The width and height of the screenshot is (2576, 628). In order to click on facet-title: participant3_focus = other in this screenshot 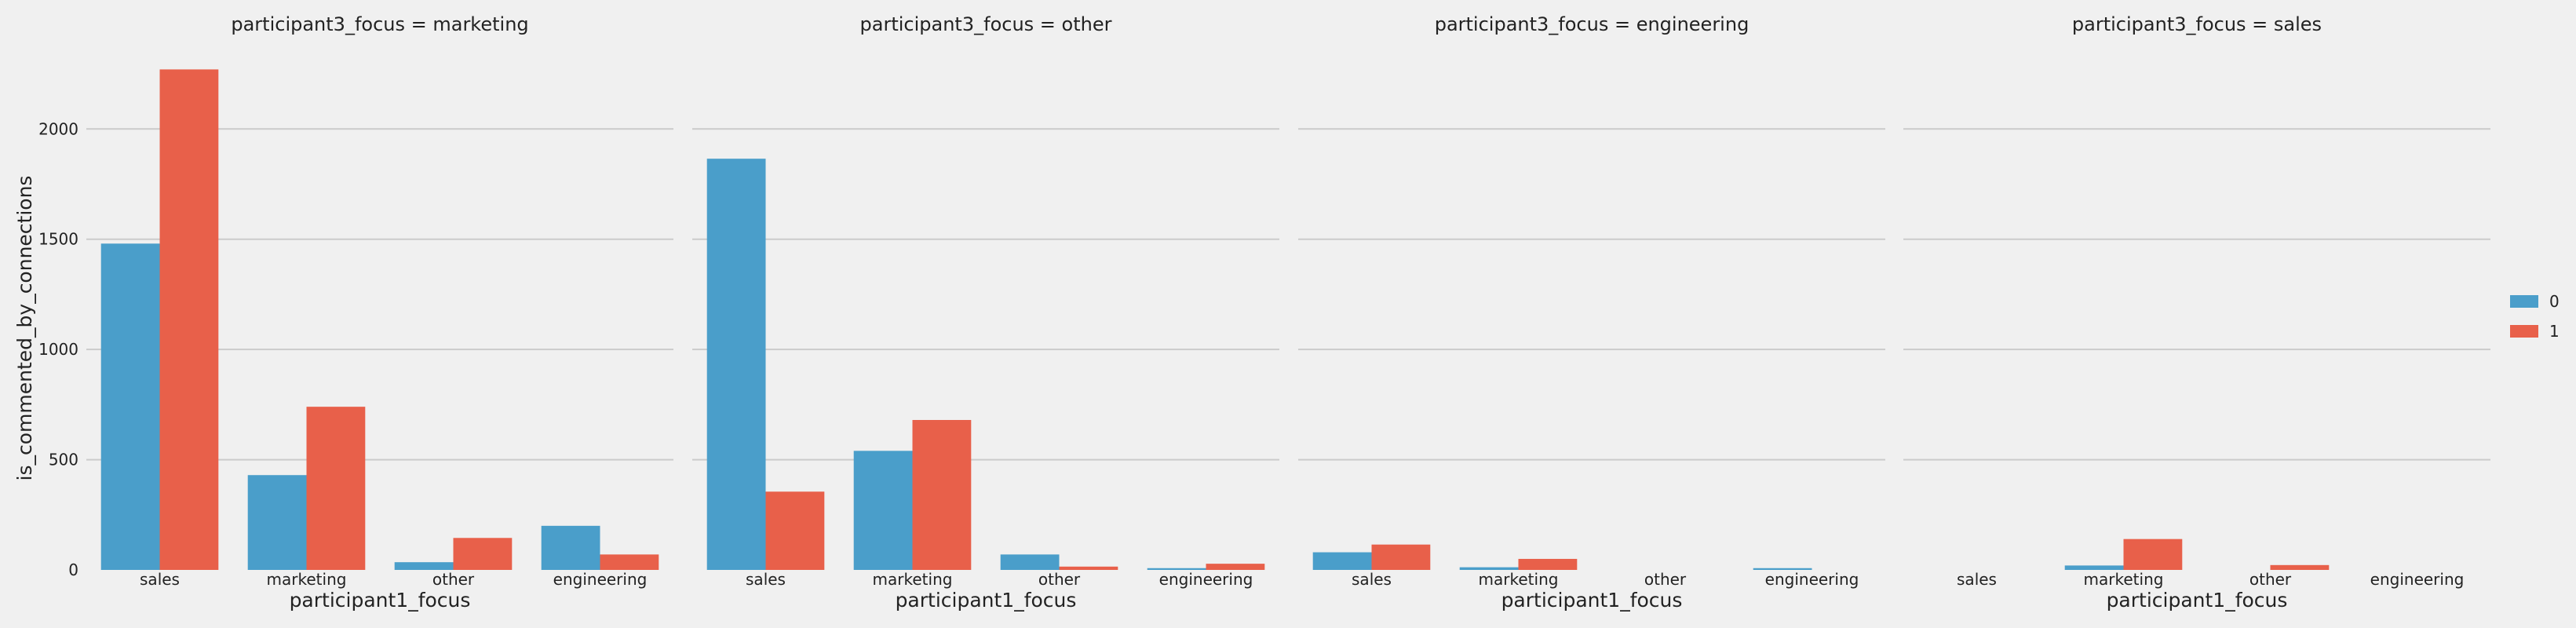, I will do `click(986, 24)`.